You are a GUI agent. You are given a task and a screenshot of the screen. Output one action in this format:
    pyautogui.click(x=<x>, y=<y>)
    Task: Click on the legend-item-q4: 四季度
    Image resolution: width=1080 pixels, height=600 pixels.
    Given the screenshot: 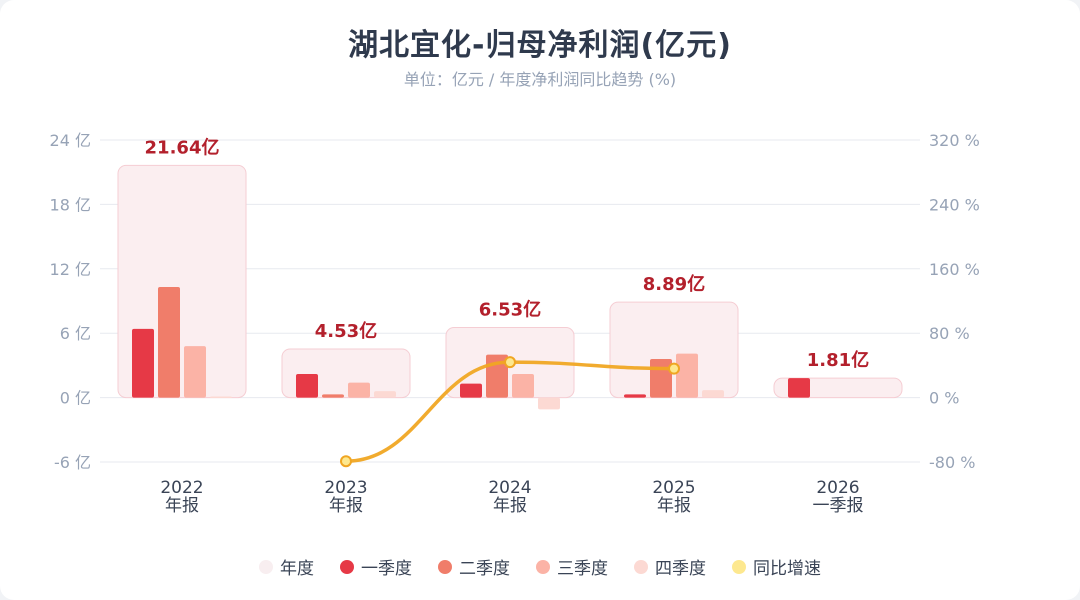 What is the action you would take?
    pyautogui.click(x=670, y=566)
    